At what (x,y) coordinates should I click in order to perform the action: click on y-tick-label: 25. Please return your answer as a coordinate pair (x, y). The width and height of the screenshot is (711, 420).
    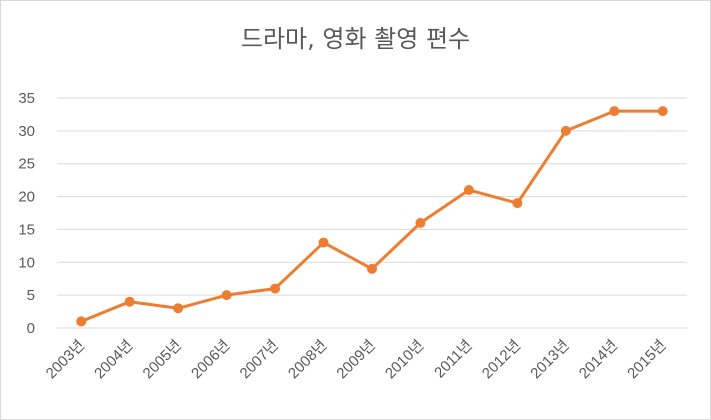
    Looking at the image, I should click on (26, 164).